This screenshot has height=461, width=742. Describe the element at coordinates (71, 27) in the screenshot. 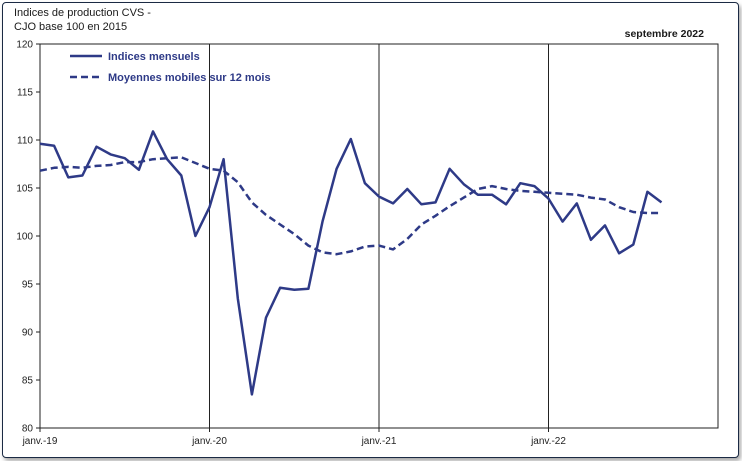

I see `chart-title-line-2: CJO base 100 en 2015` at that location.